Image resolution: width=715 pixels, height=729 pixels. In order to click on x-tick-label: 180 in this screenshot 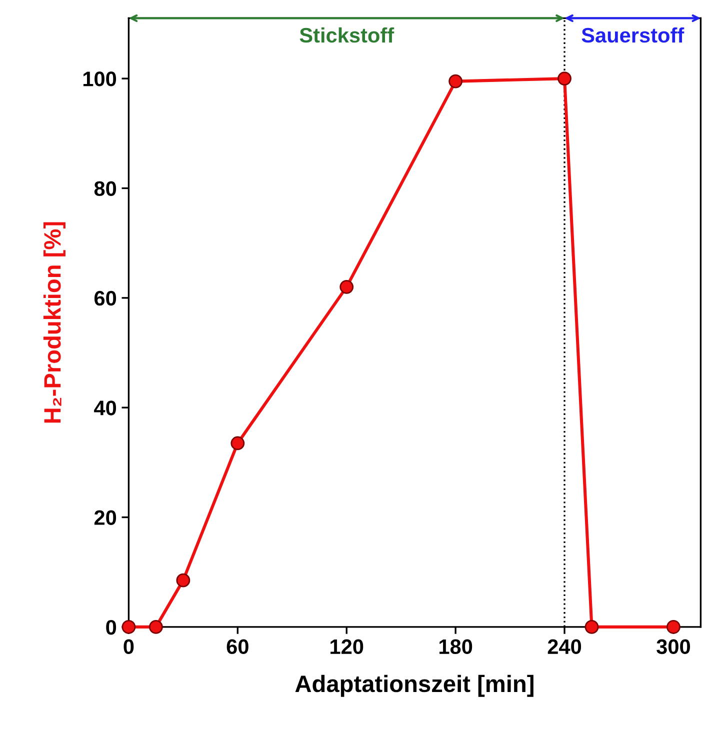, I will do `click(455, 646)`.